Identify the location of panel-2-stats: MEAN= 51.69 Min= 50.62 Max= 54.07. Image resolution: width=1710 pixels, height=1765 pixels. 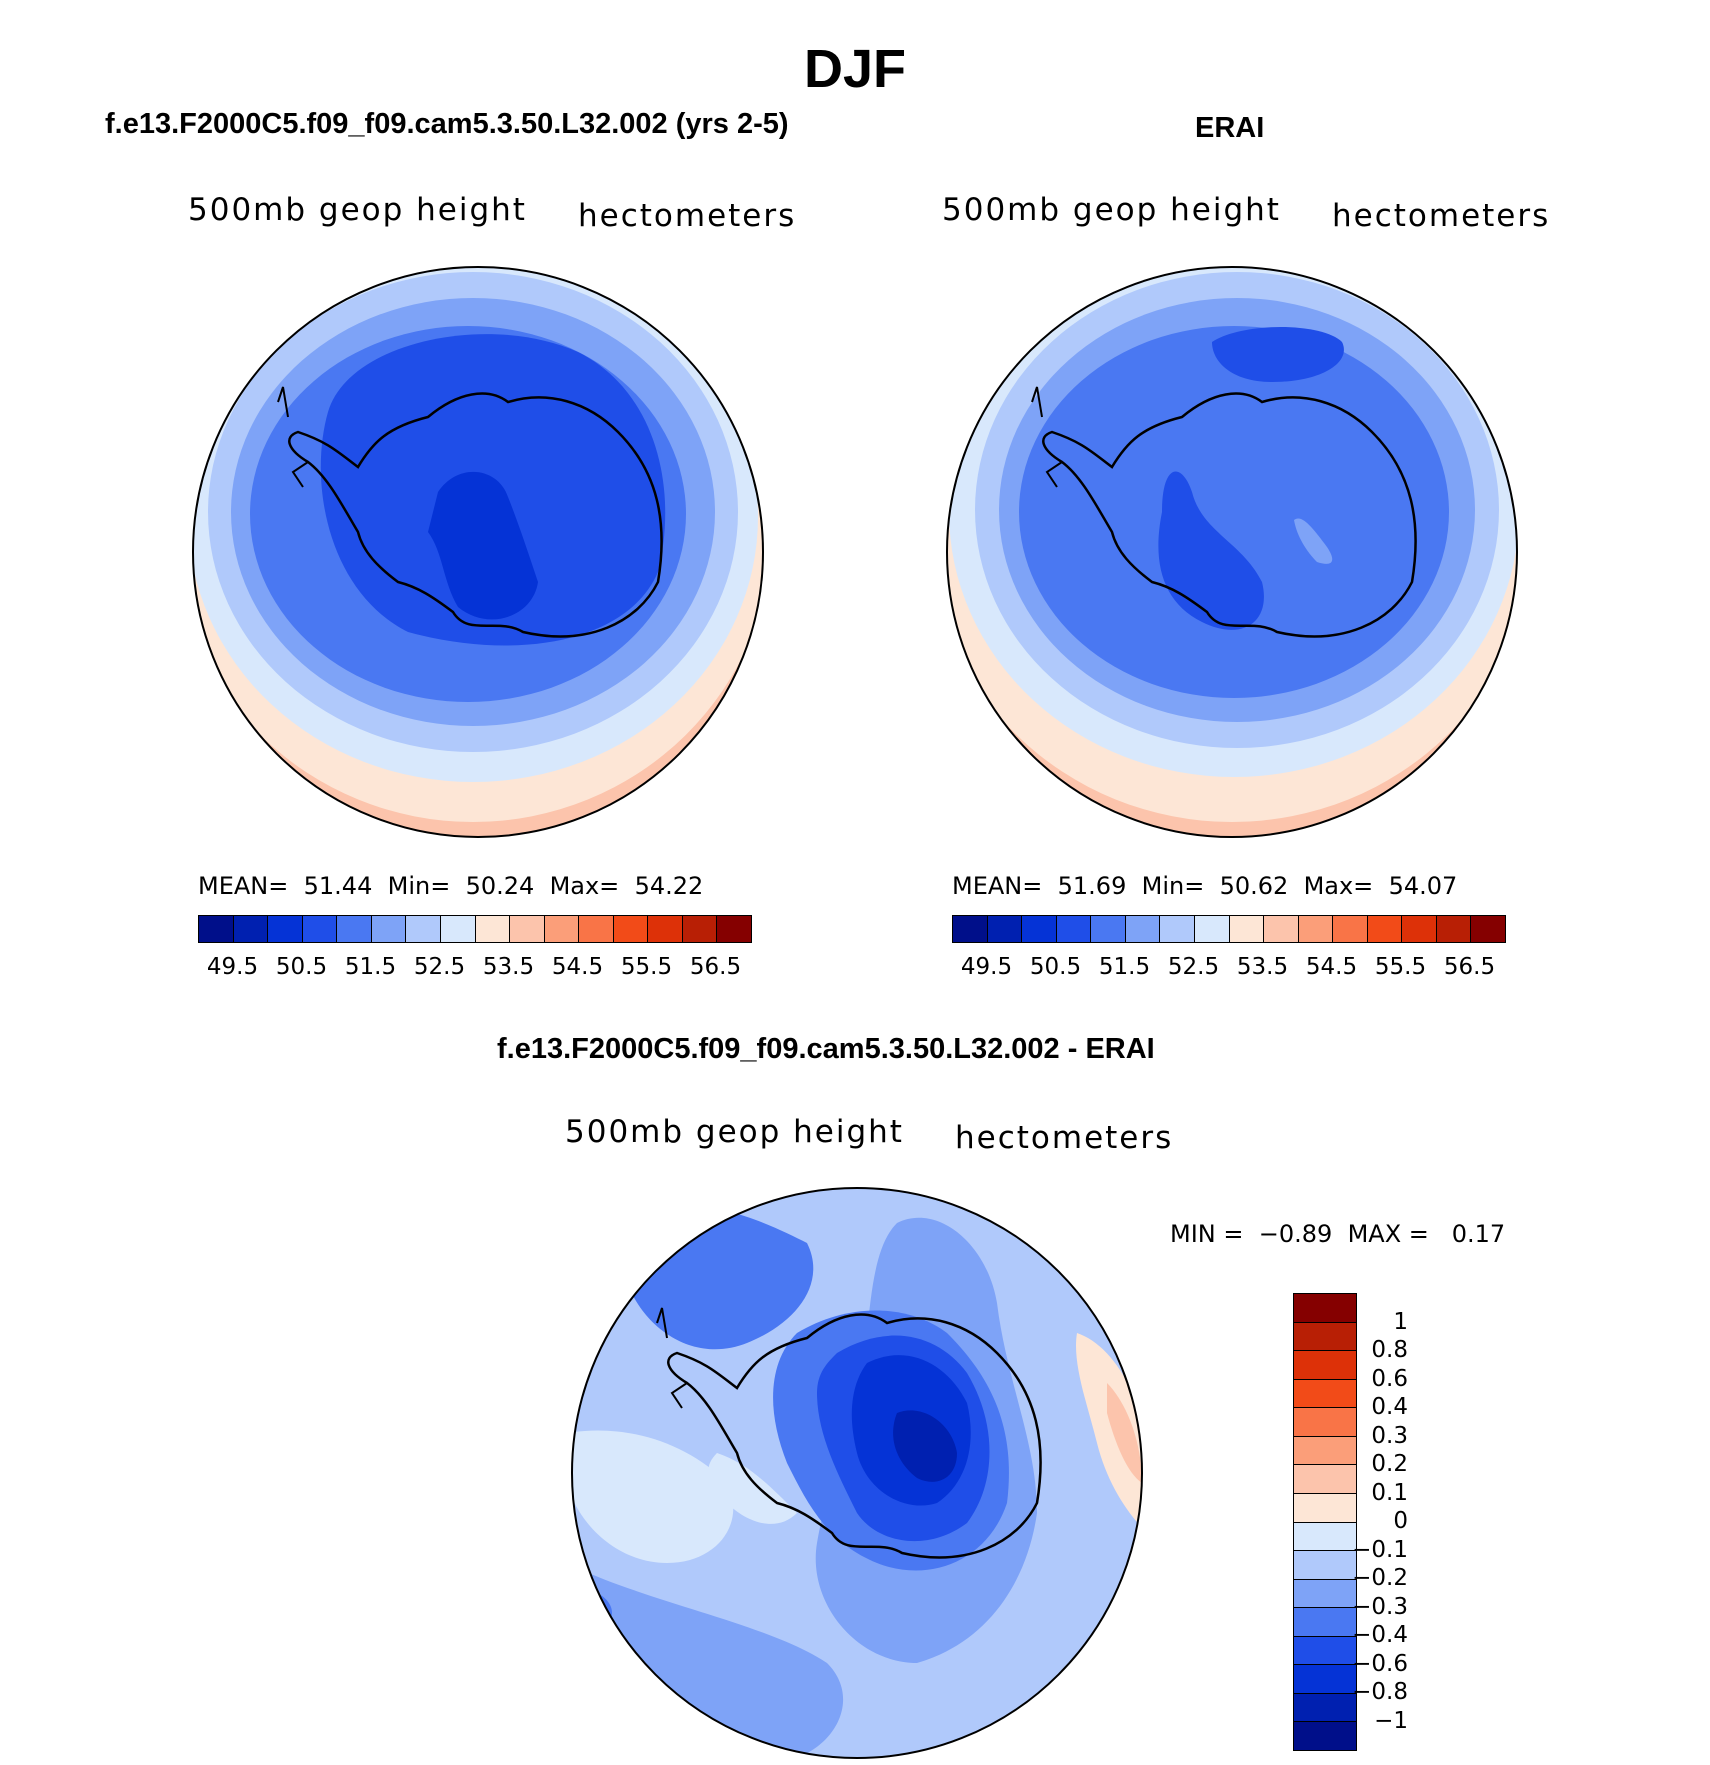
(1205, 886).